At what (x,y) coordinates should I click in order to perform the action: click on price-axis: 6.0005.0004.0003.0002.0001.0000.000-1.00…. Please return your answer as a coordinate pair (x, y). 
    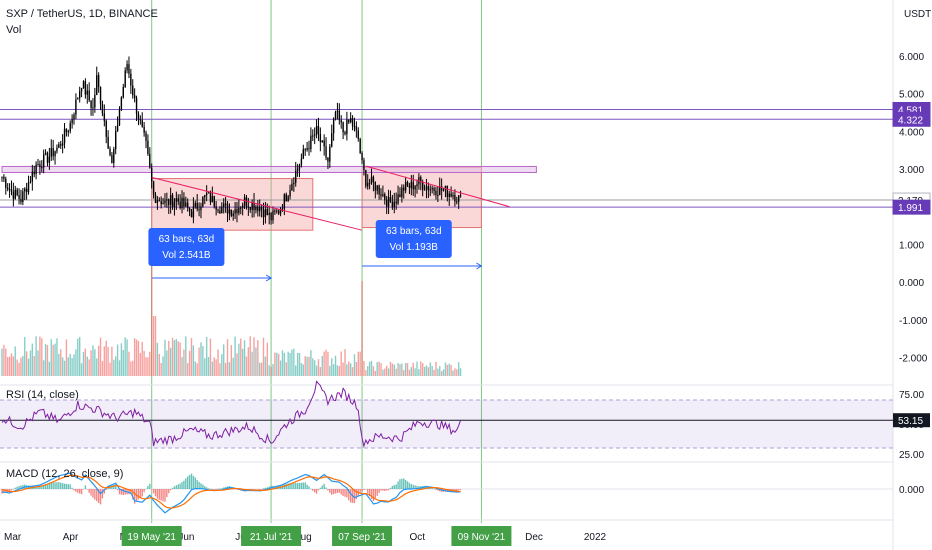
    Looking at the image, I should click on (911, 274).